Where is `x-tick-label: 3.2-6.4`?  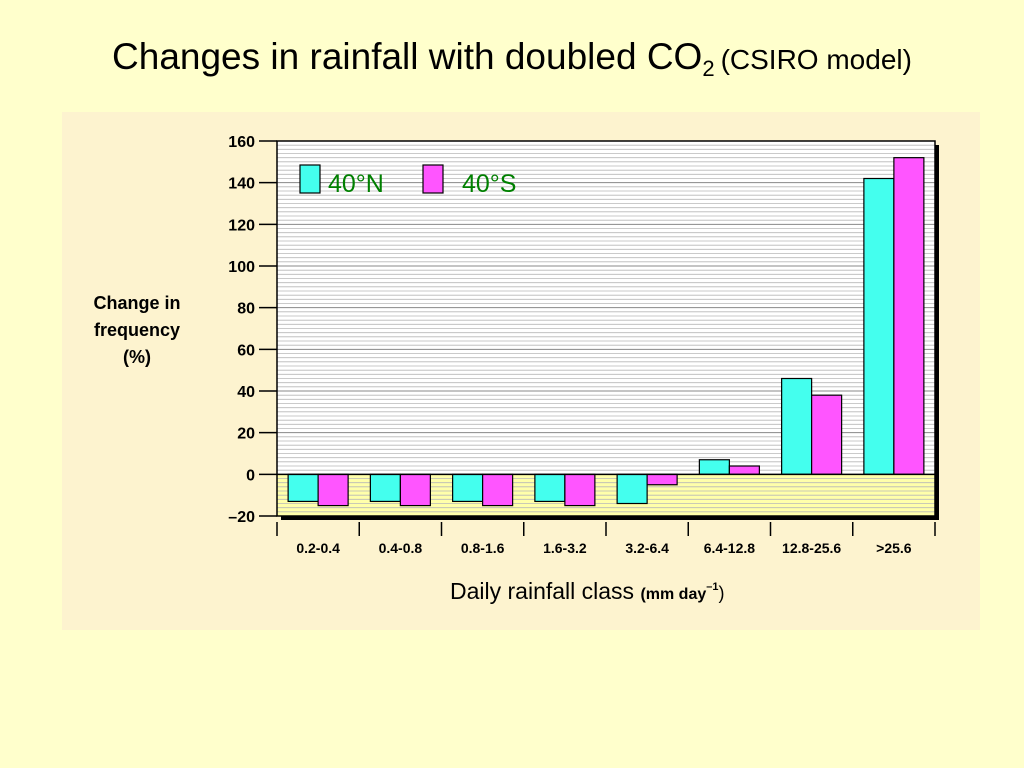
x-tick-label: 3.2-6.4 is located at coordinates (647, 548).